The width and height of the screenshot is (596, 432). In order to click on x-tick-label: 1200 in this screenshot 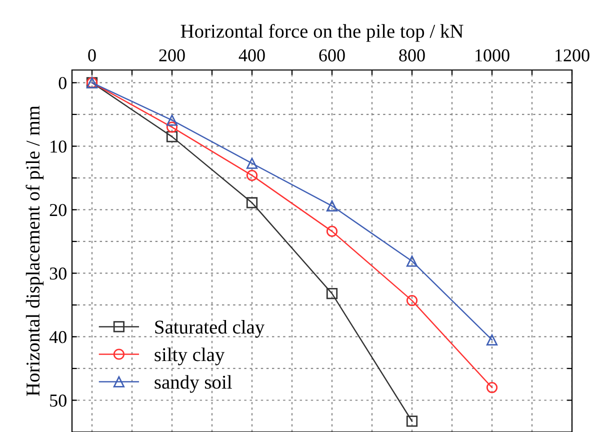, I will do `click(573, 55)`.